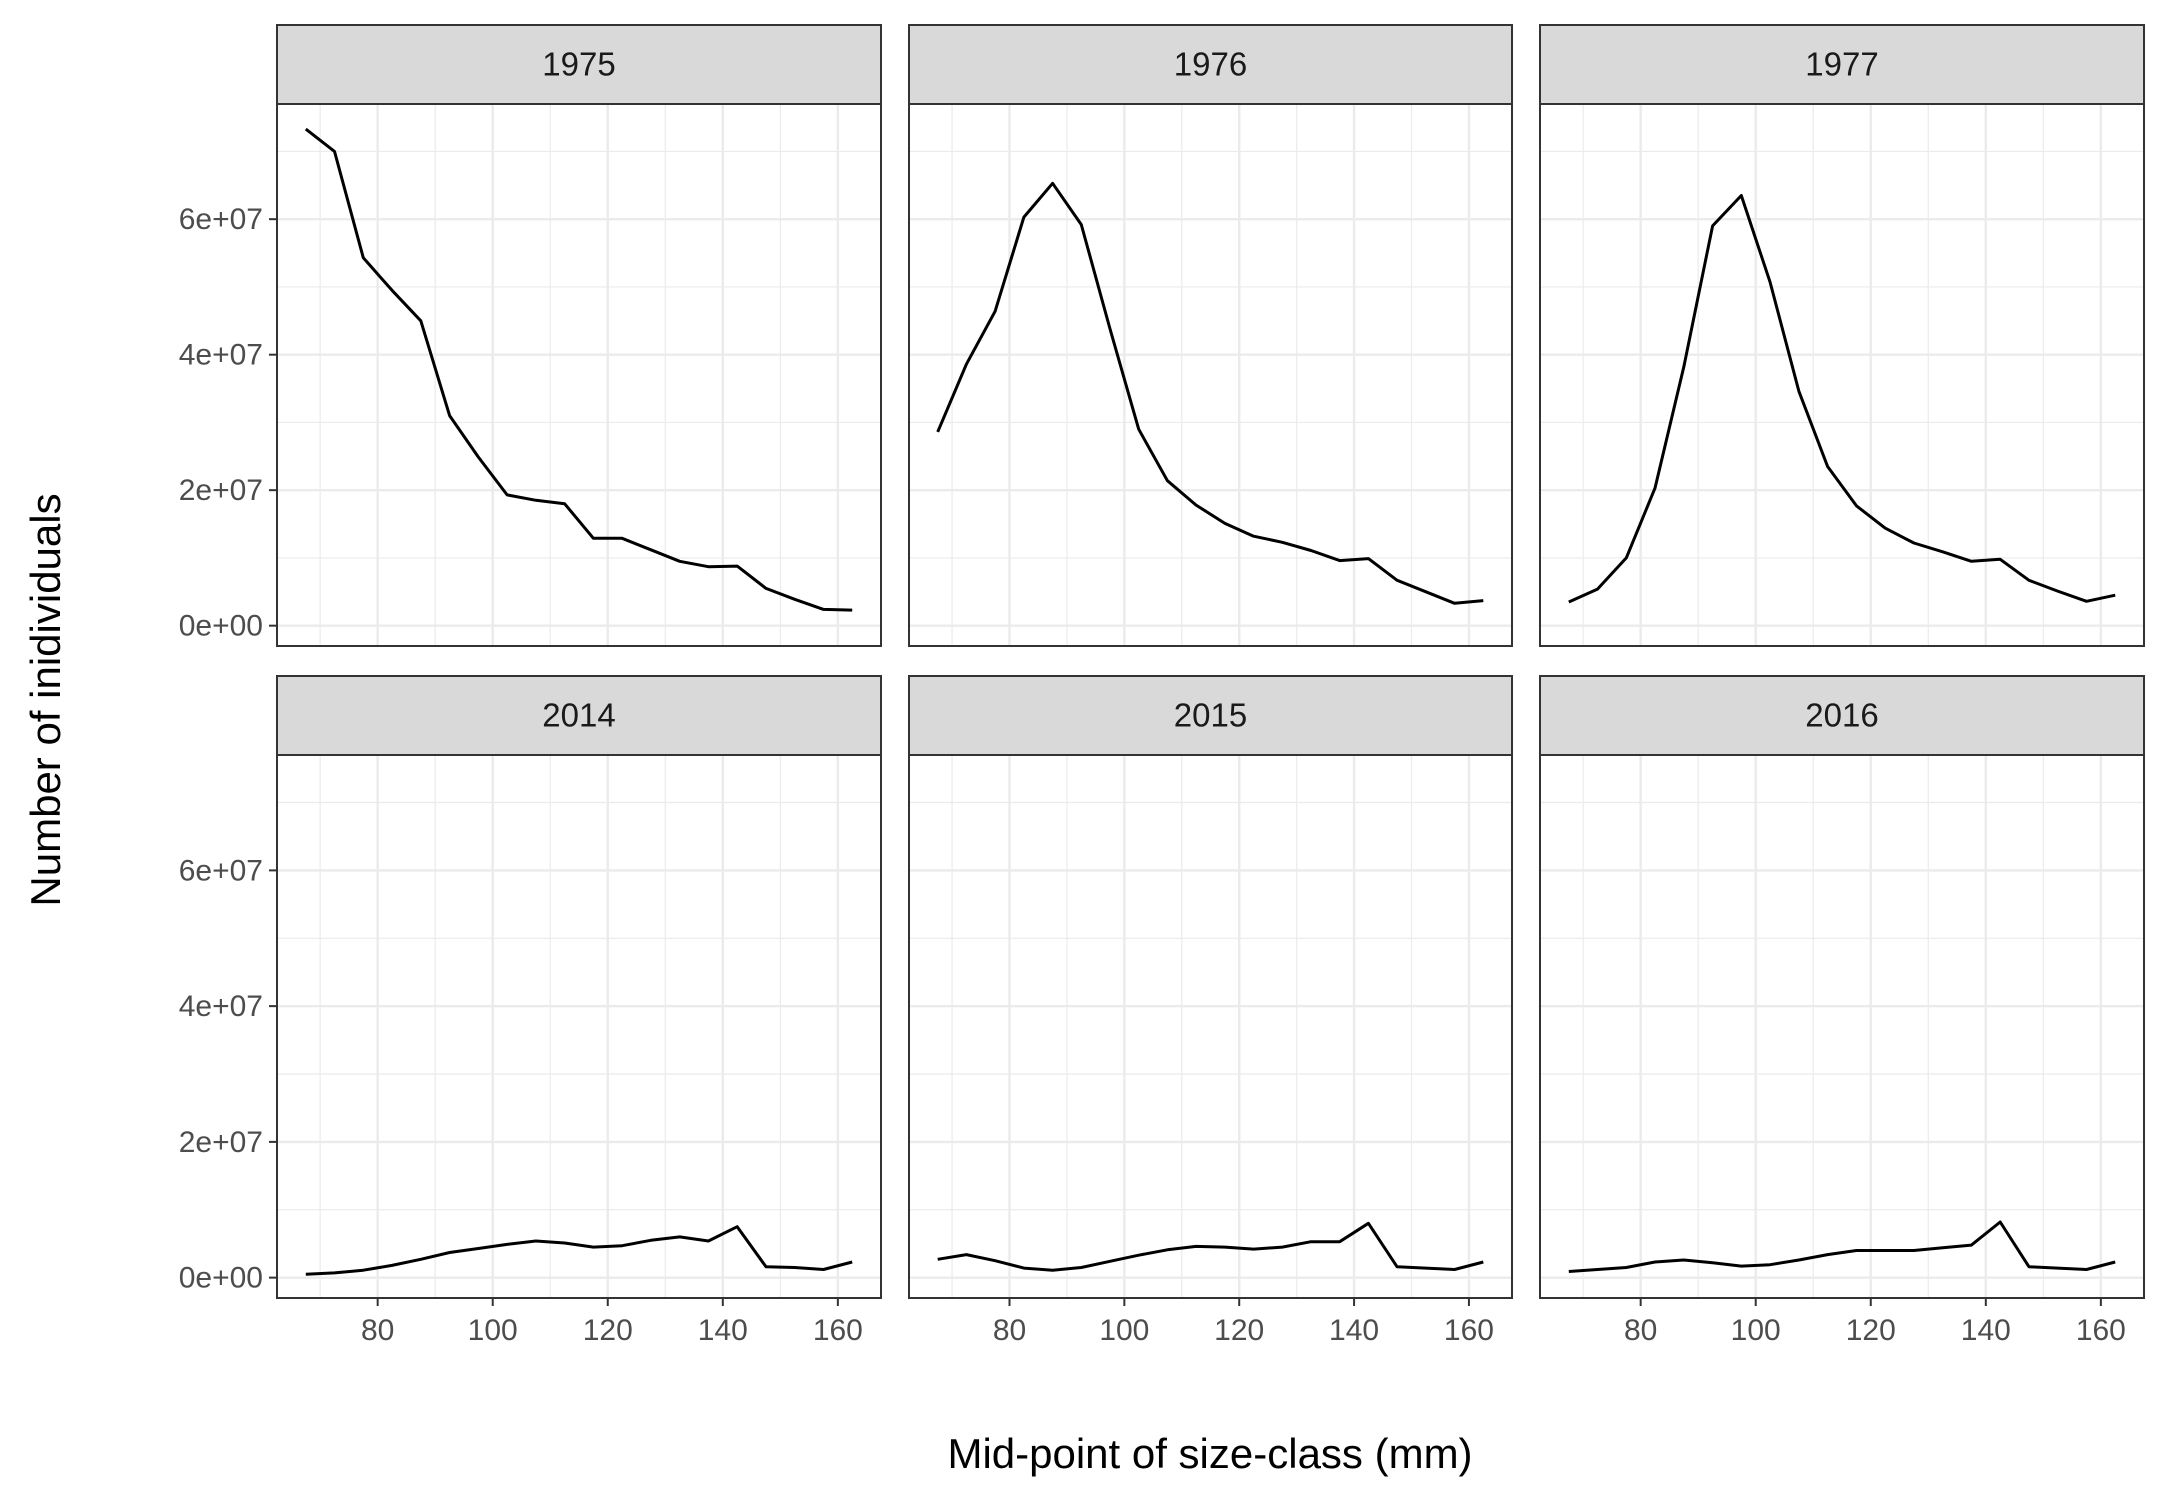 Image resolution: width=2160 pixels, height=1500 pixels. Describe the element at coordinates (45, 699) in the screenshot. I see `y-axis-title: Number of inidividuals` at that location.